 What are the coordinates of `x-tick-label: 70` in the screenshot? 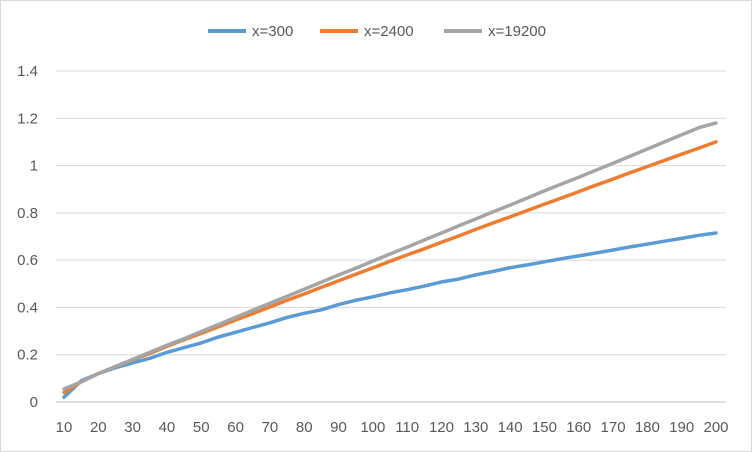 It's located at (270, 427).